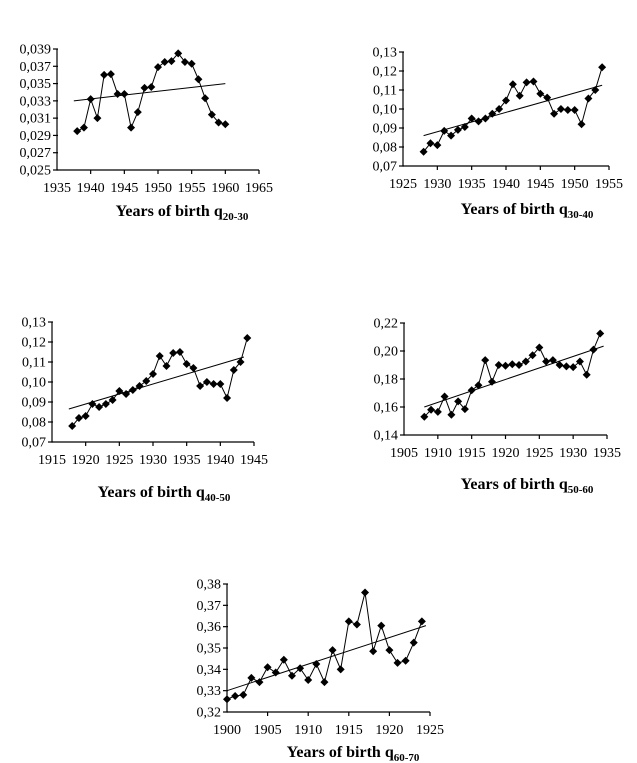  Describe the element at coordinates (34, 423) in the screenshot. I see `y-tick-label: 0,08` at that location.